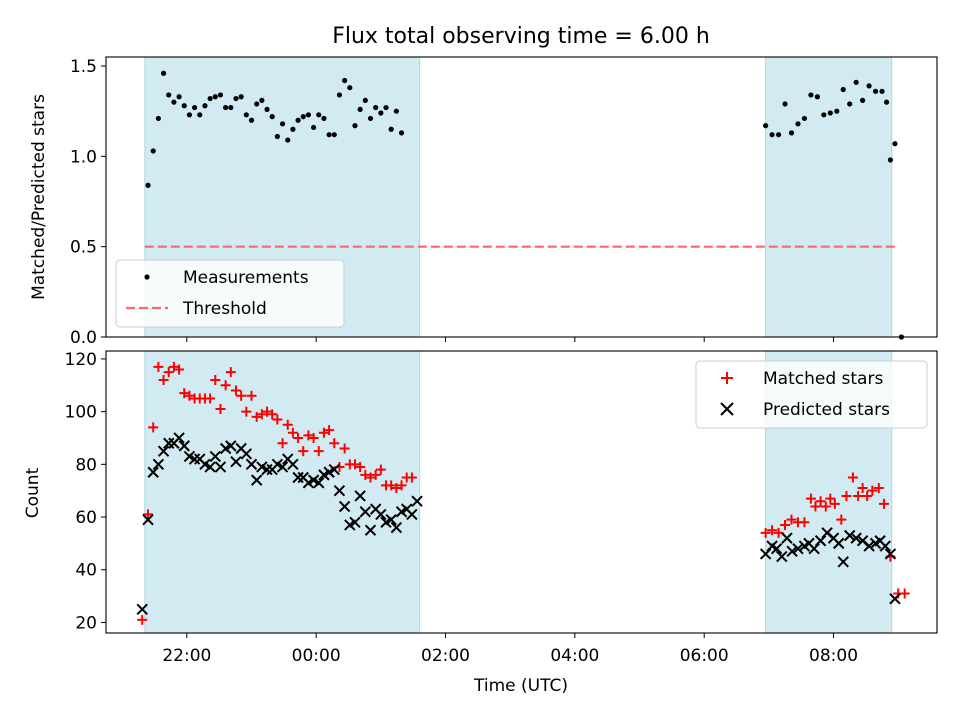 Image resolution: width=960 pixels, height=720 pixels. Describe the element at coordinates (39, 197) in the screenshot. I see `top-y-axis-label: Matched/Predicted stars` at that location.